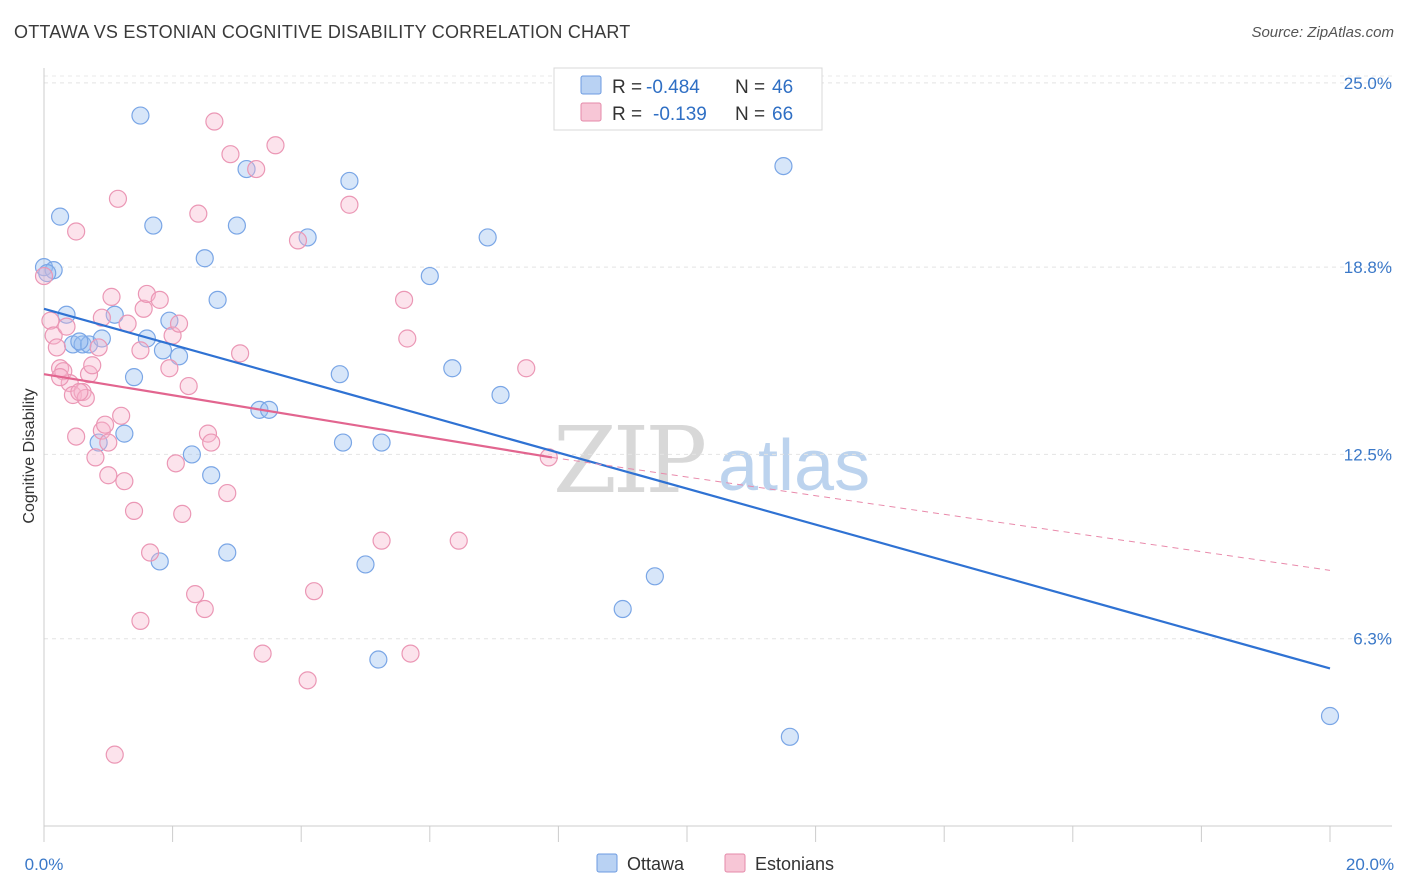  Describe the element at coordinates (591, 85) in the screenshot. I see `legend-swatch-ottawa` at that location.